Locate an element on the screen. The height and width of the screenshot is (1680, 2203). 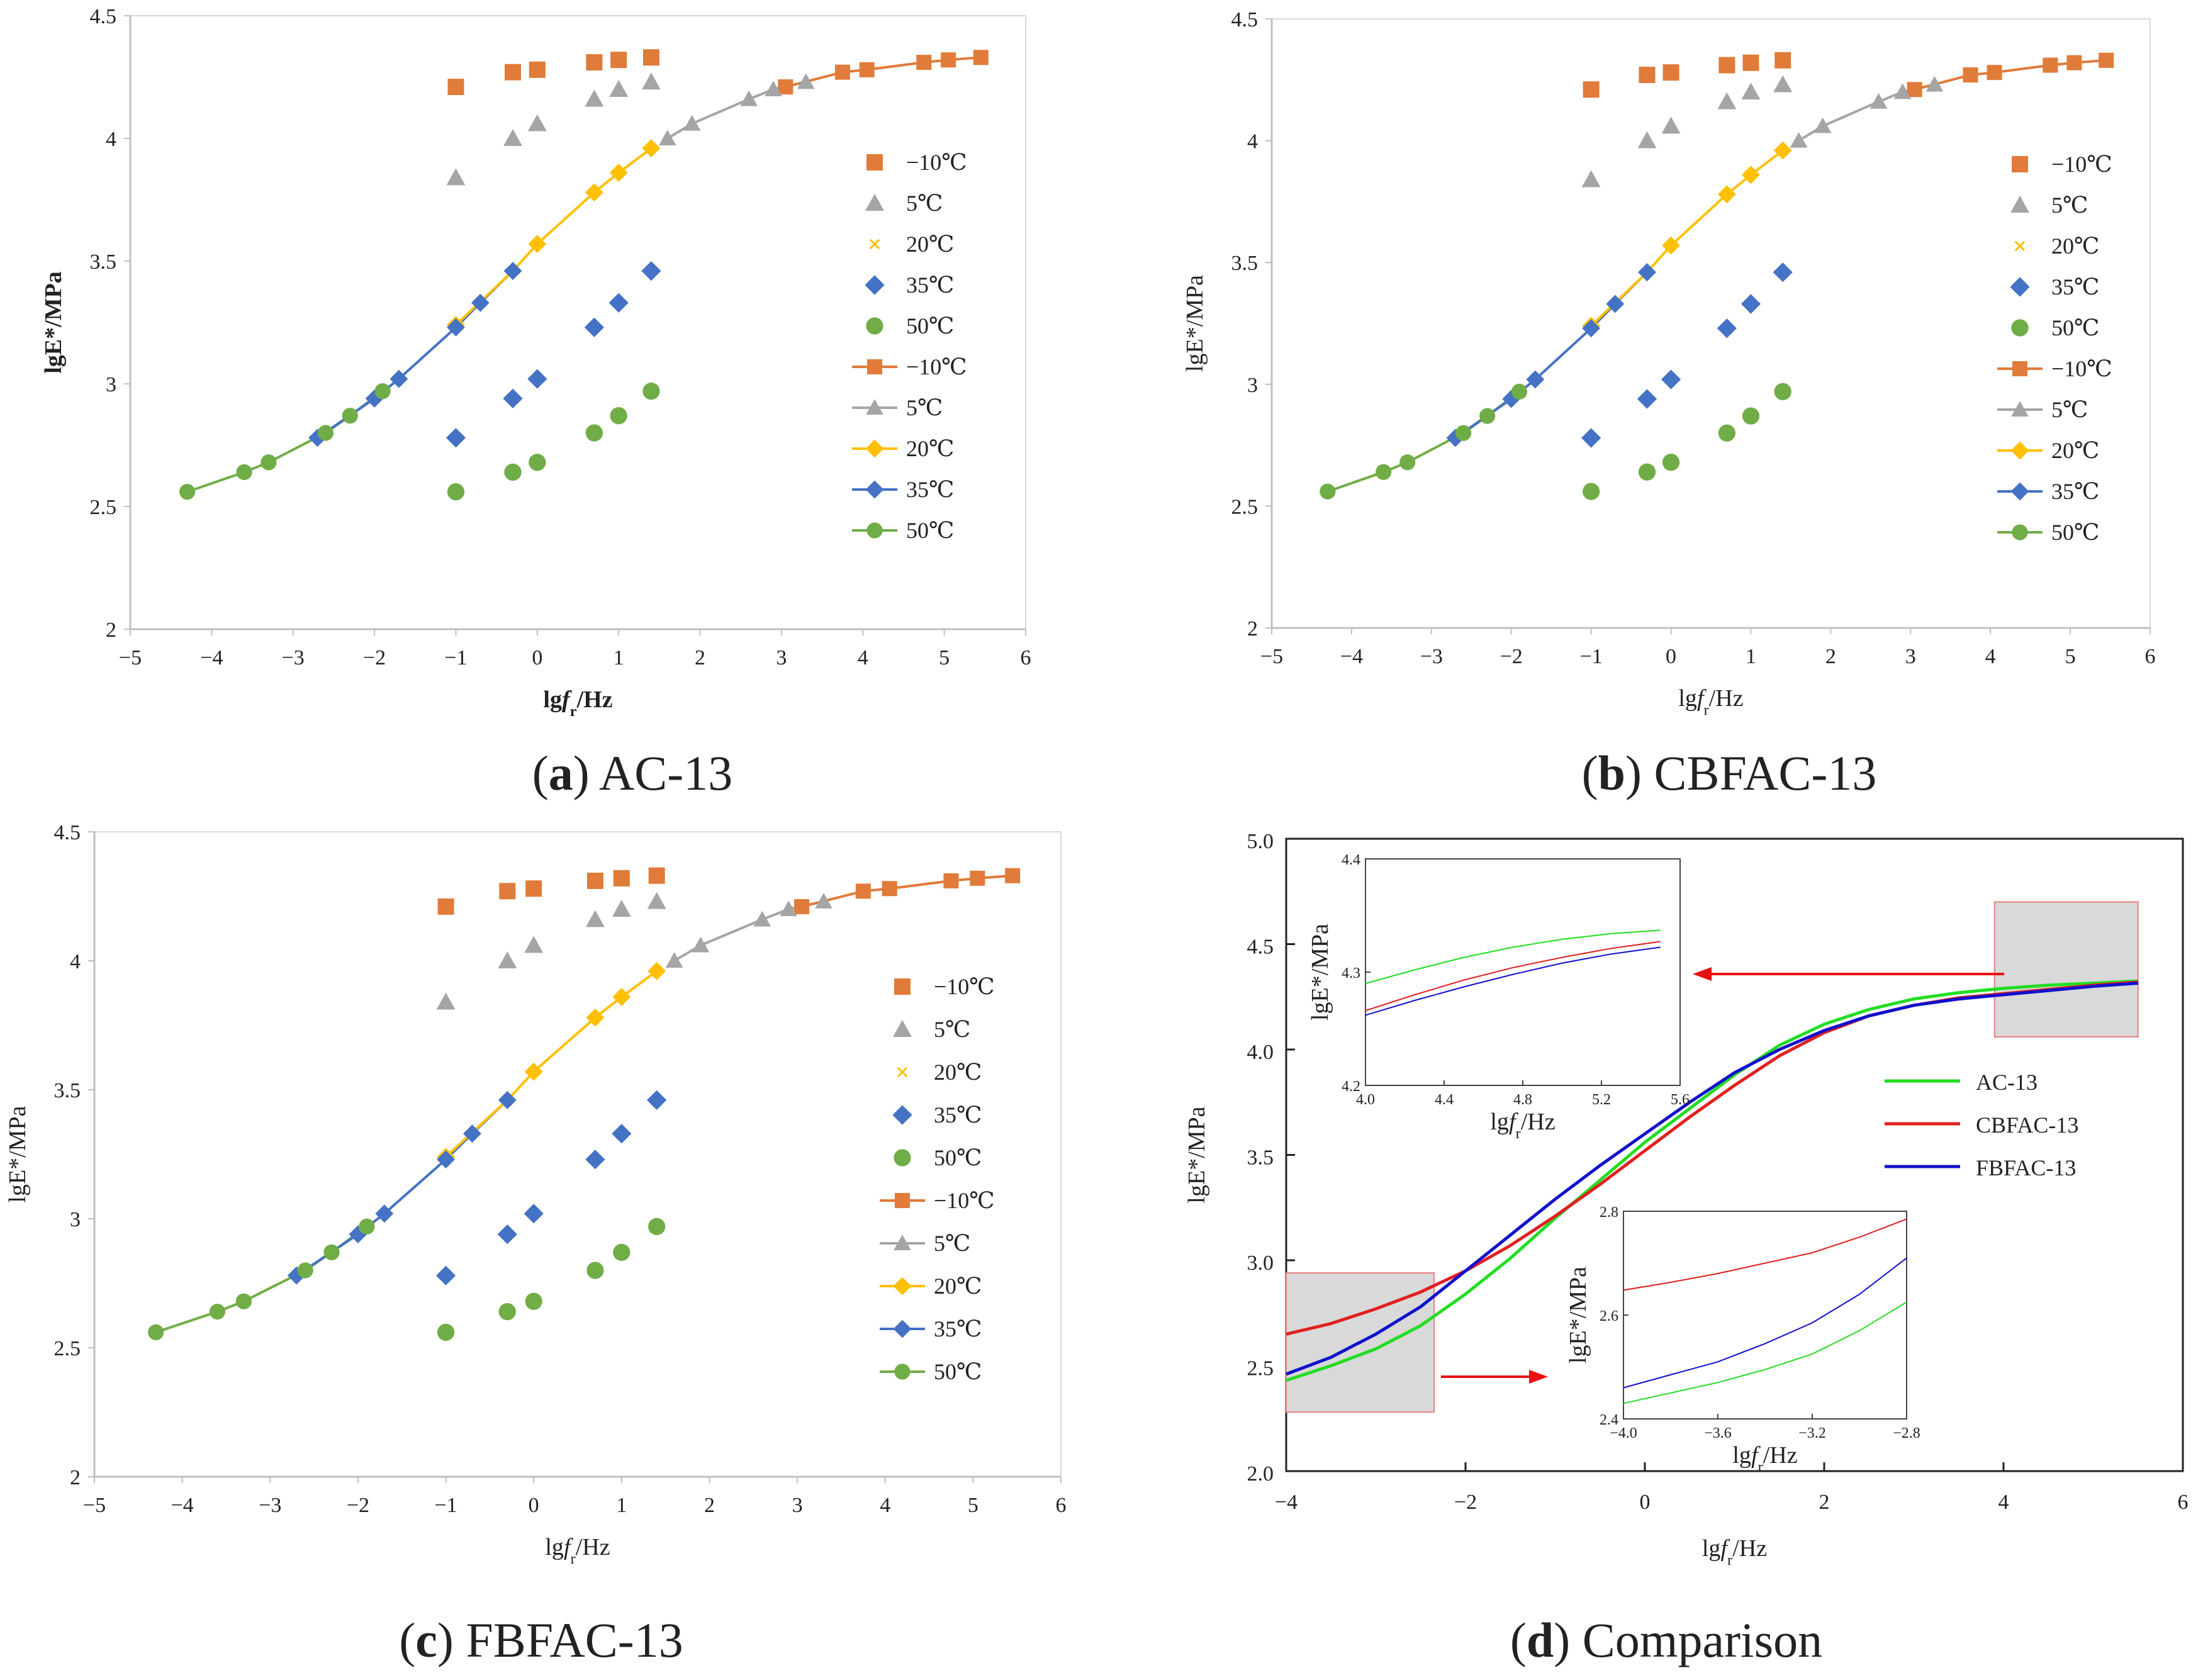
caption-a-name: AC-13 is located at coordinates (665, 773).